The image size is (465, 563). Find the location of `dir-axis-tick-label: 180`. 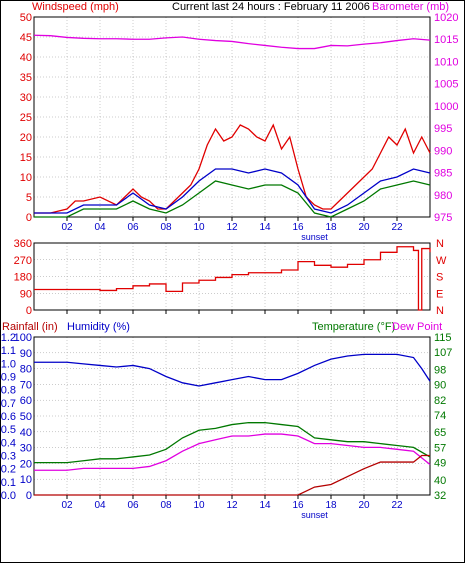

dir-axis-tick-label: 180 is located at coordinates (23, 278).